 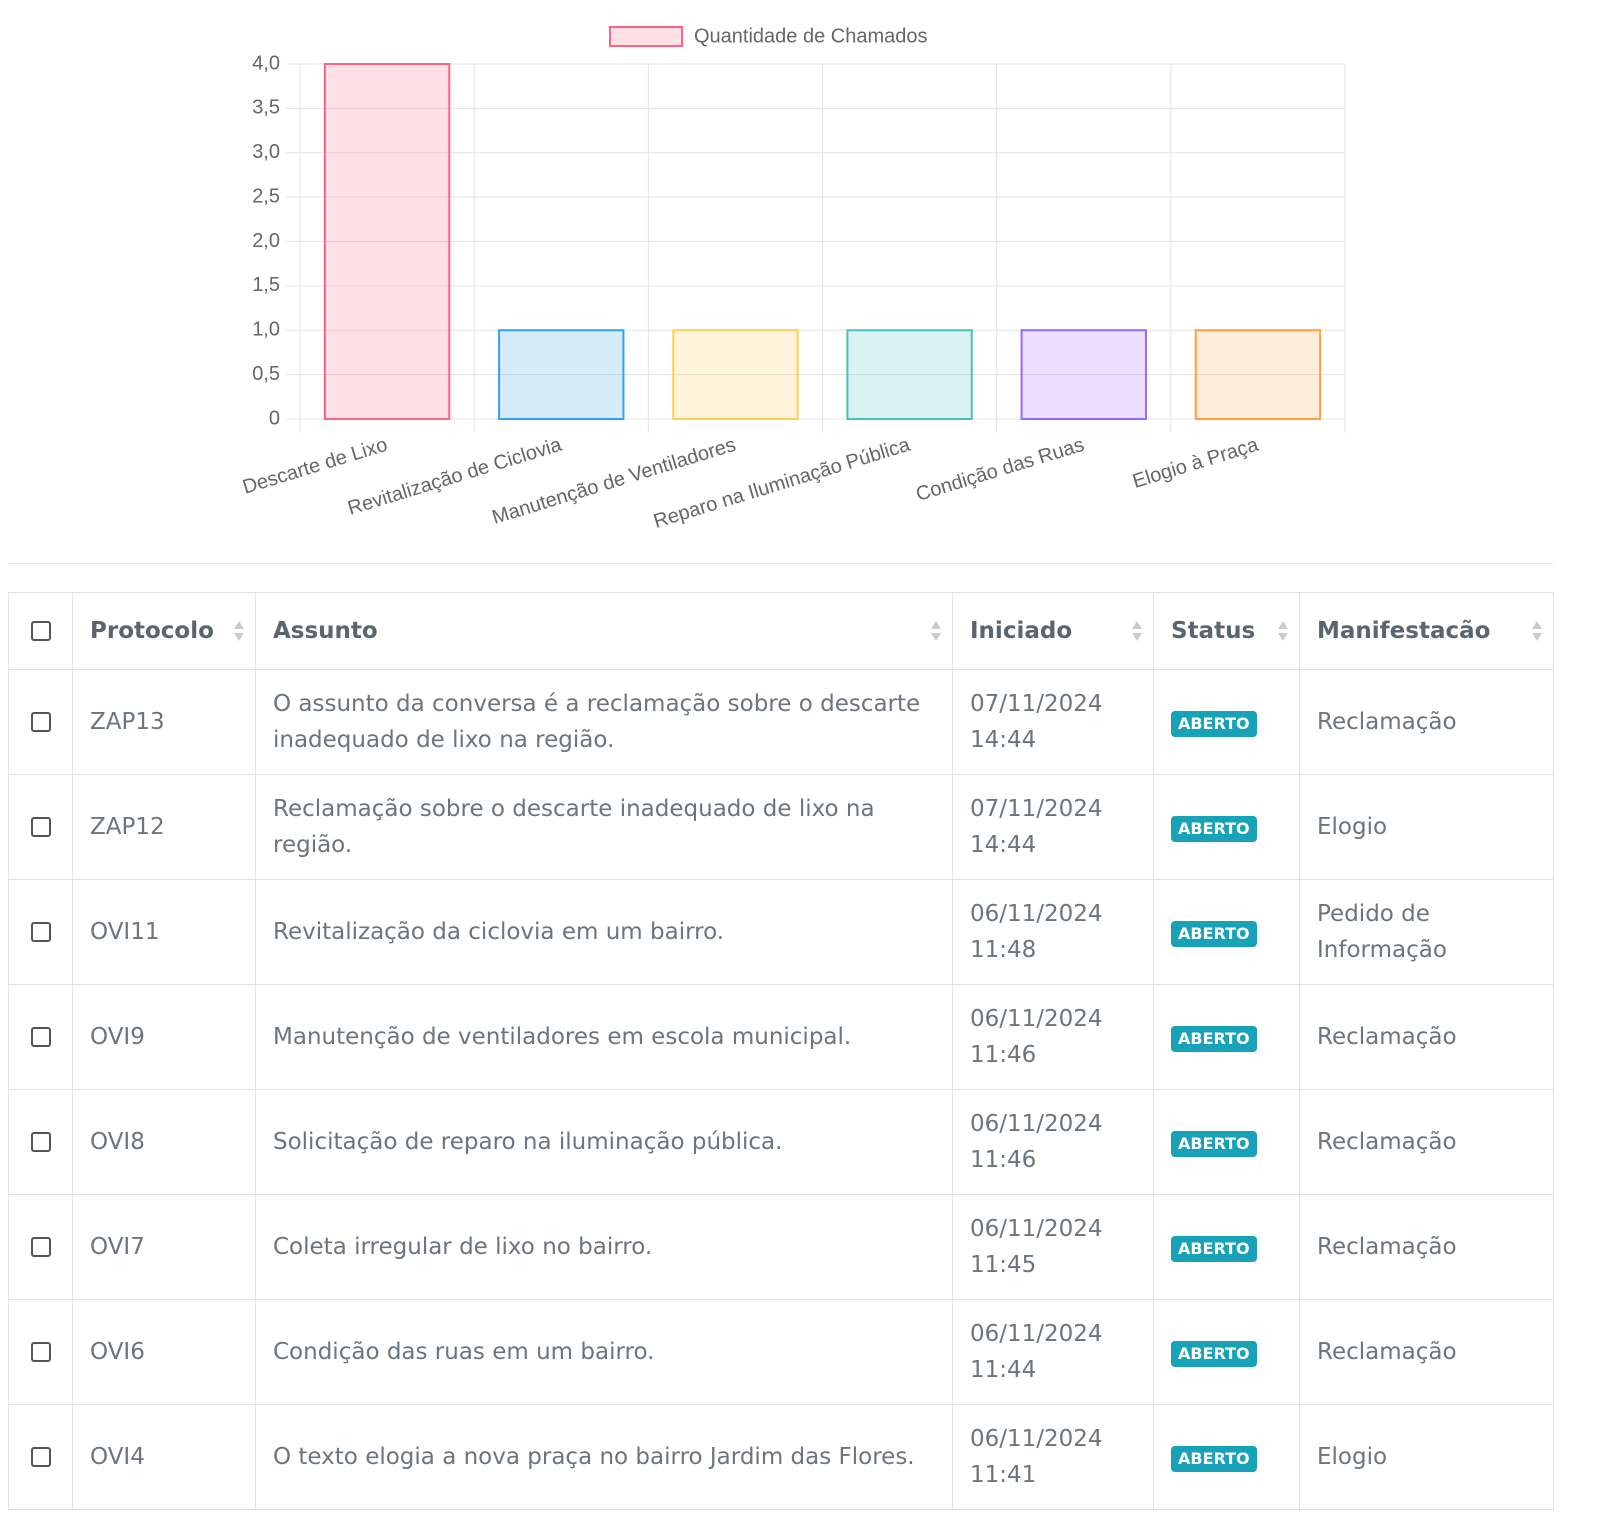 I want to click on column-header: Assunto, so click(x=604, y=631).